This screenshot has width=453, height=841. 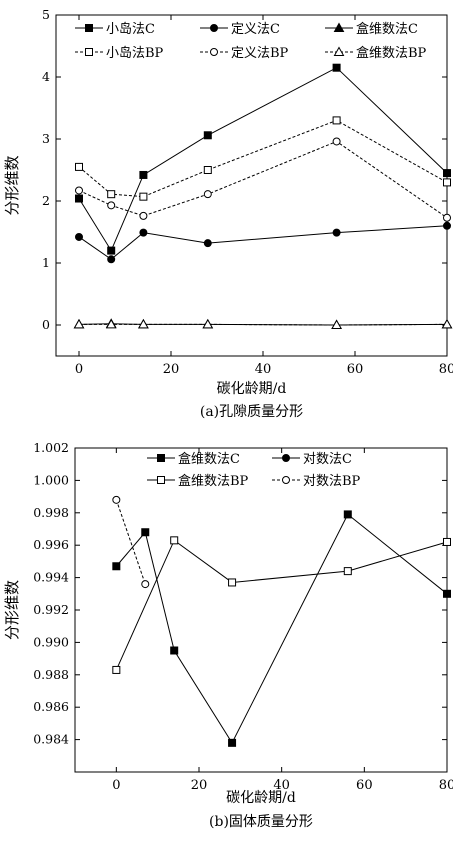 What do you see at coordinates (51, 706) in the screenshot?
I see `y-tick-label: 0.986` at bounding box center [51, 706].